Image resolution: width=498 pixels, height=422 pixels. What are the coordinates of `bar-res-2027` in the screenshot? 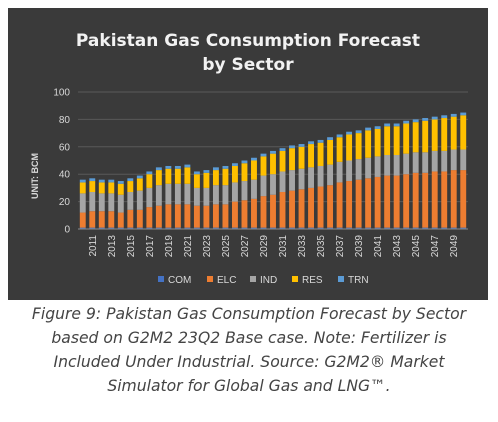 It's located at (244, 172).